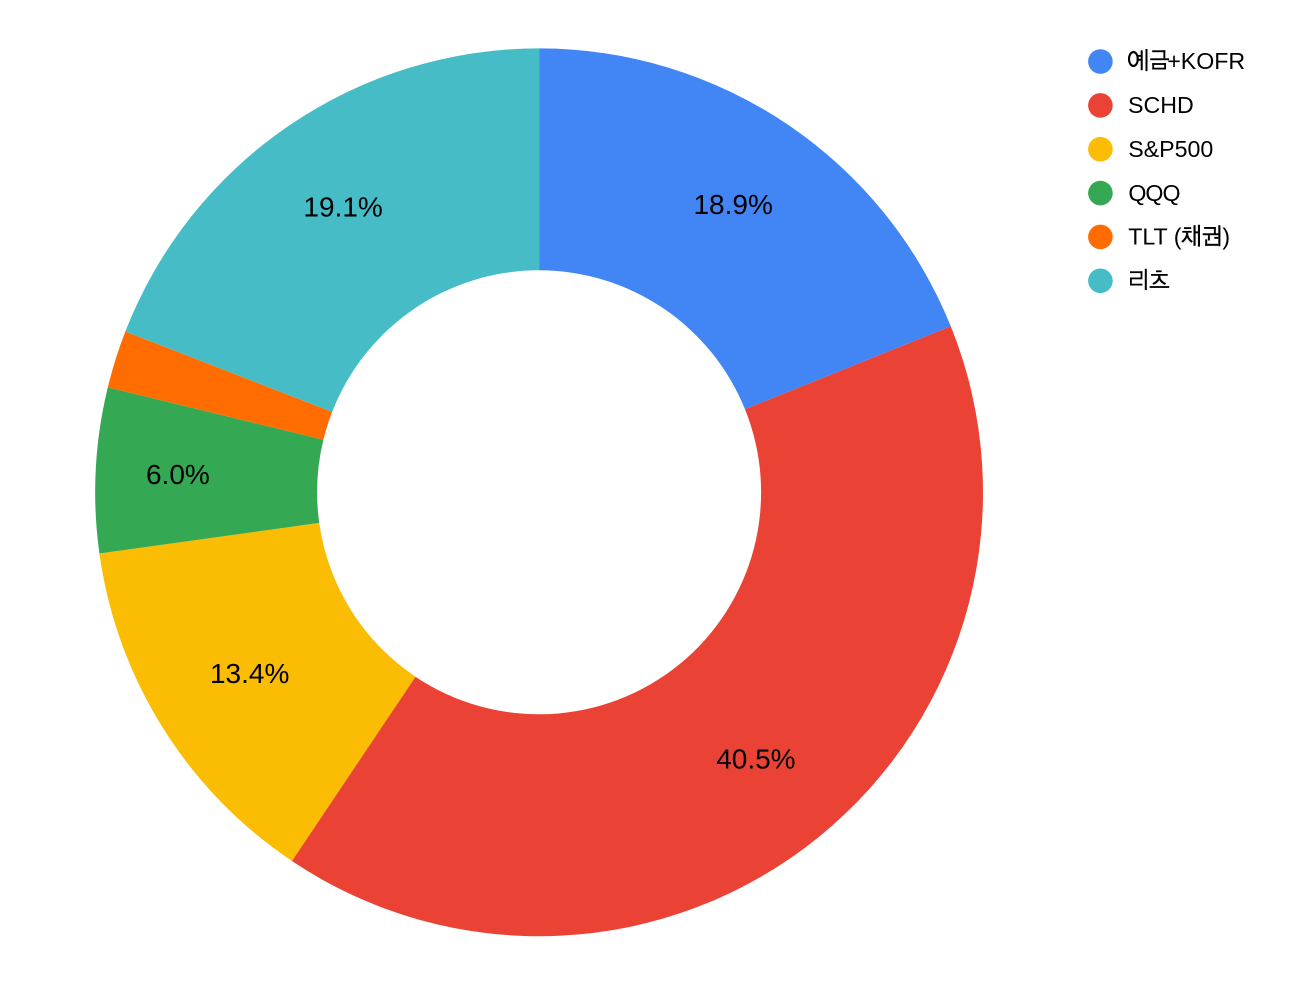 Image resolution: width=1292 pixels, height=986 pixels. Describe the element at coordinates (1155, 237) in the screenshot. I see `svg-text: TLT (` at that location.